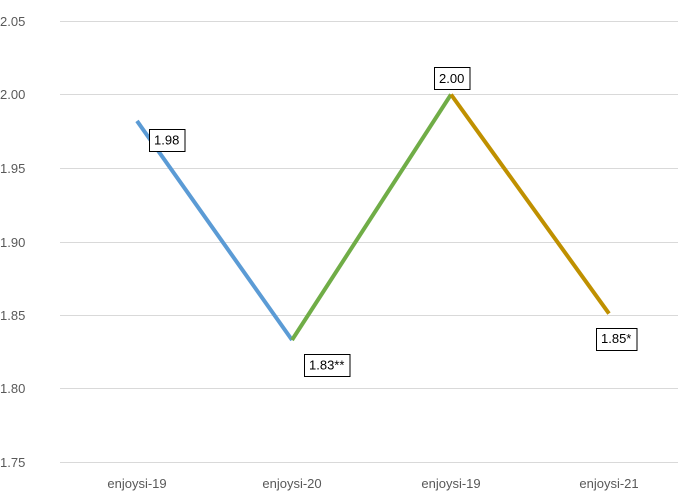 The image size is (680, 498). I want to click on x-category-label: enjoysi-21, so click(608, 483).